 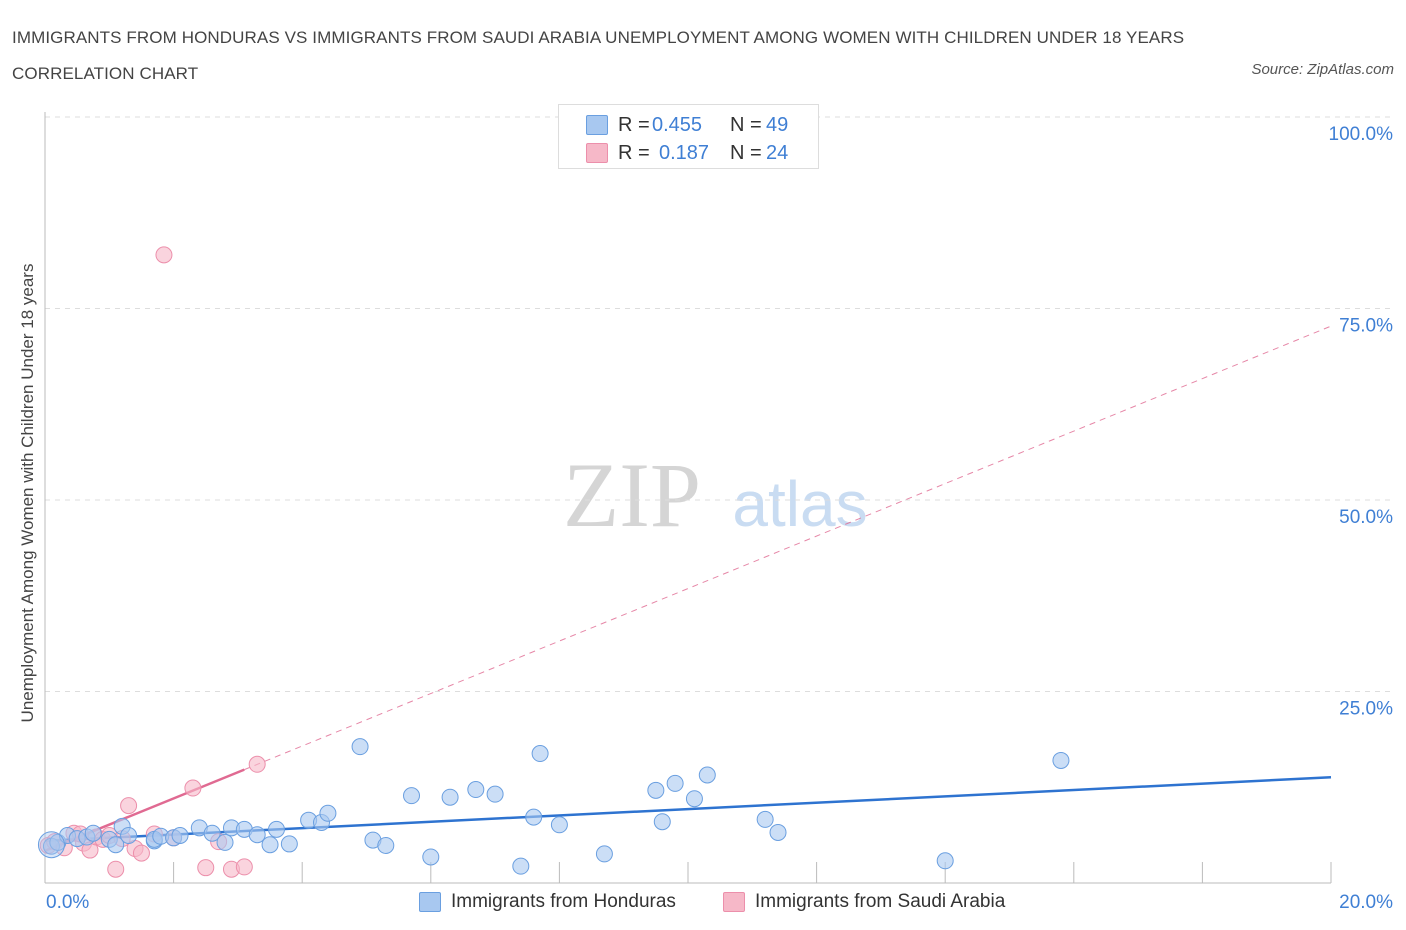 I want to click on x-tick-label-start: 0.0%, so click(x=67, y=902).